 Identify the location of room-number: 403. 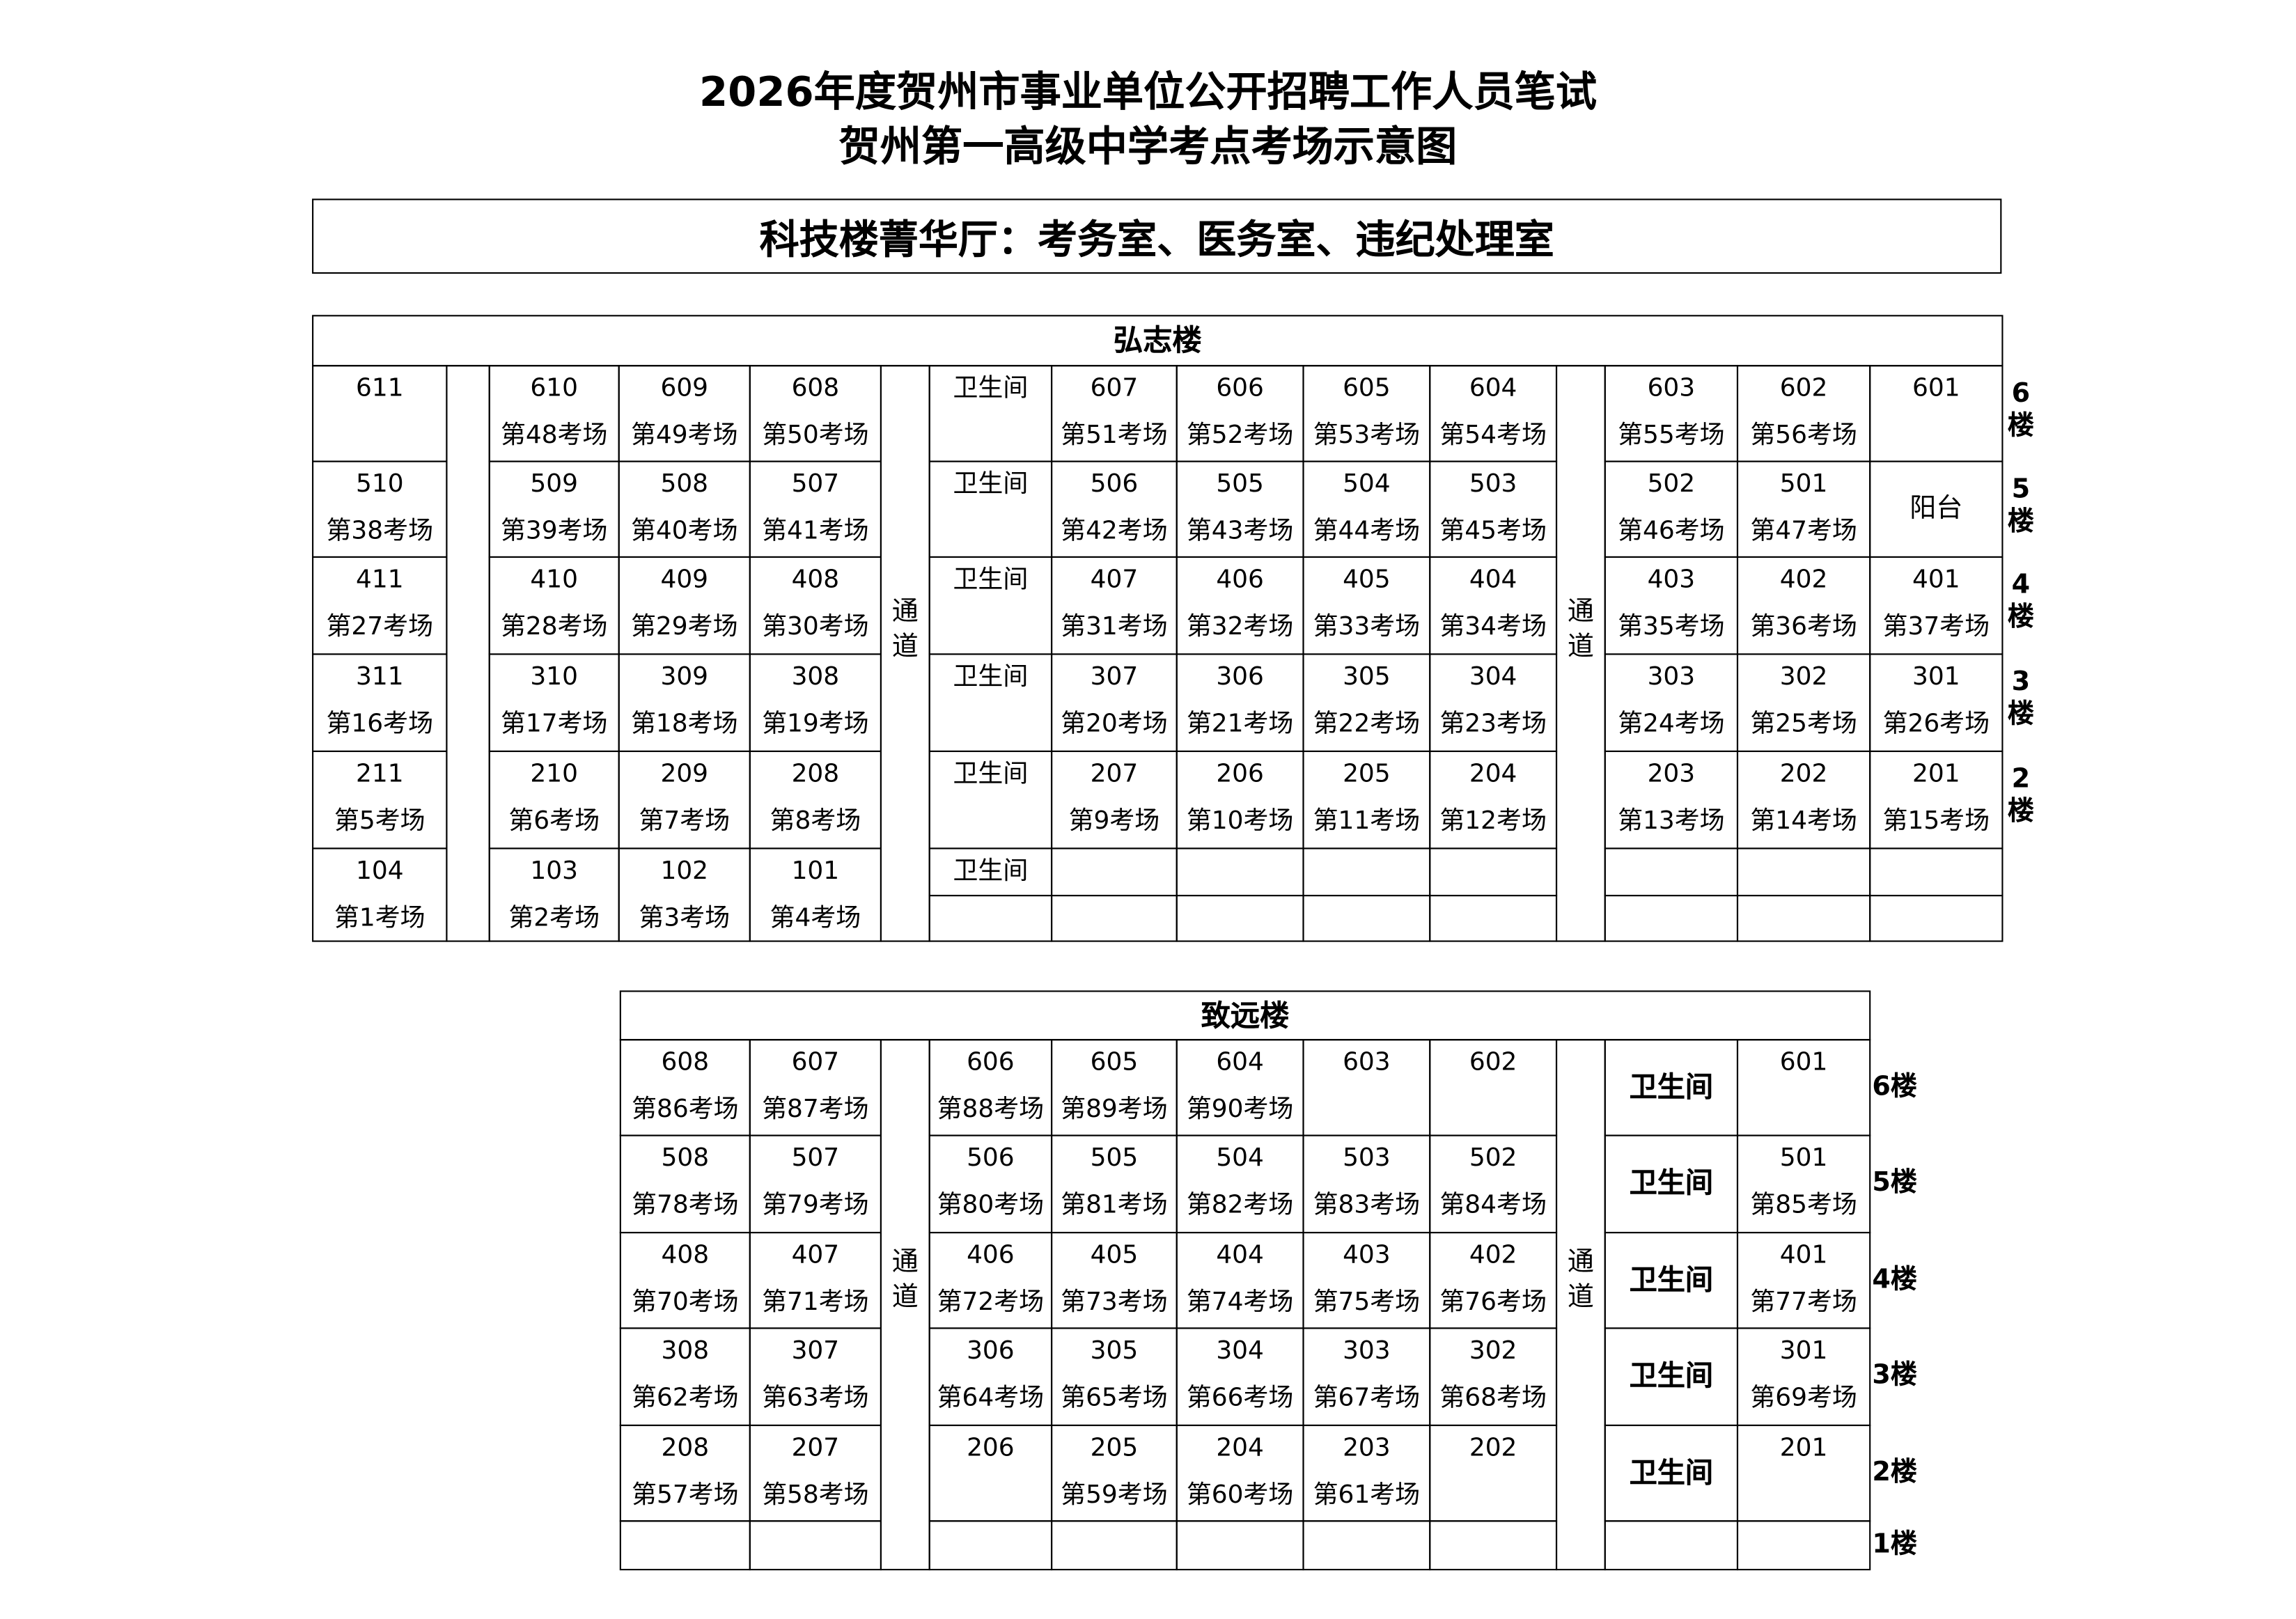
(1671, 580).